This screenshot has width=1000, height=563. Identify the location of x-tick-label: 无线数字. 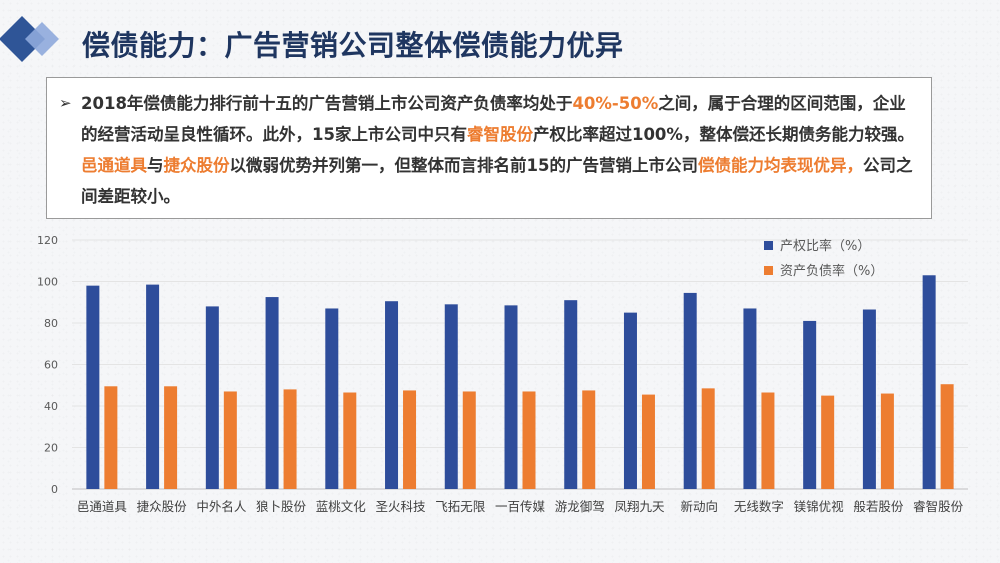
(759, 506).